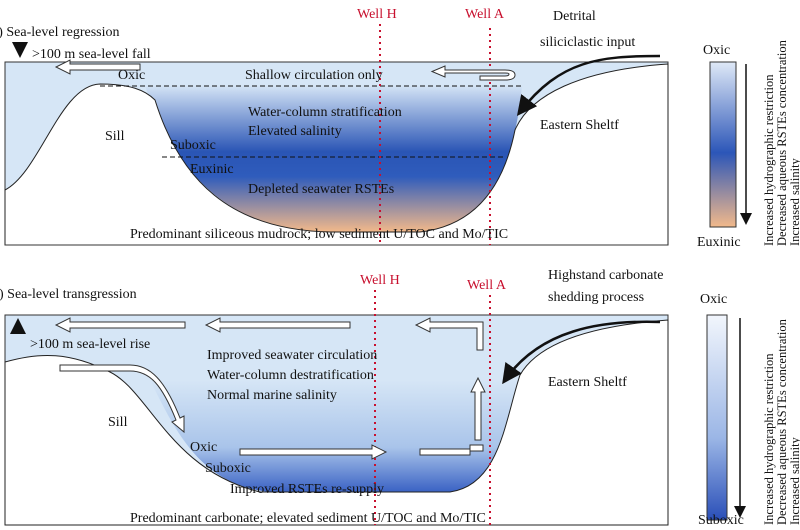 The image size is (800, 530). Describe the element at coordinates (314, 75) in the screenshot. I see `circulation-label: Shallow circulation only` at that location.